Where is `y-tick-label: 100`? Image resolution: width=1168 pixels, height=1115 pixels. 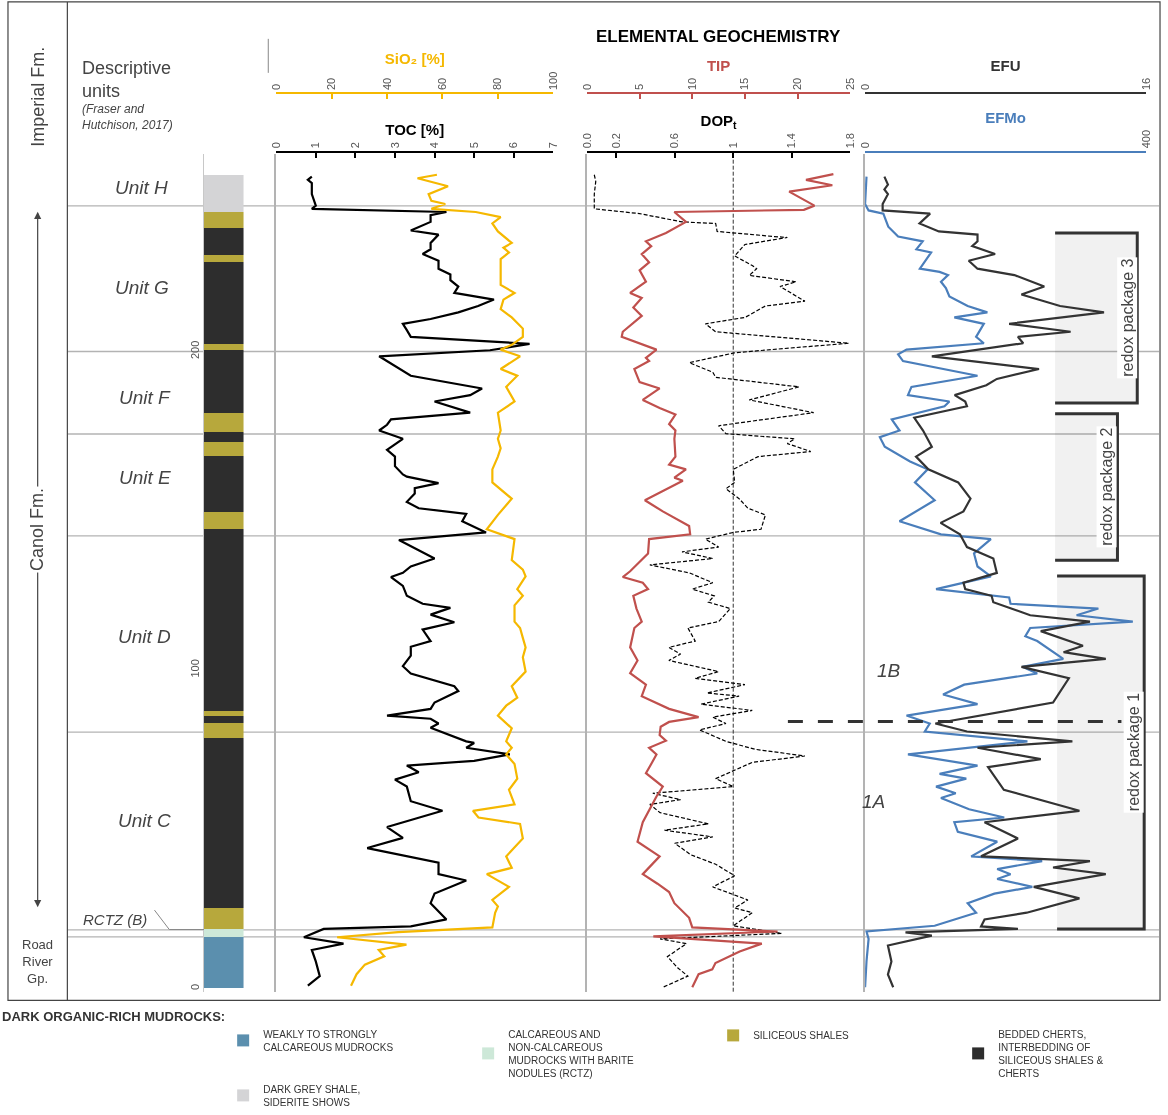 y-tick-label: 100 is located at coordinates (194, 668).